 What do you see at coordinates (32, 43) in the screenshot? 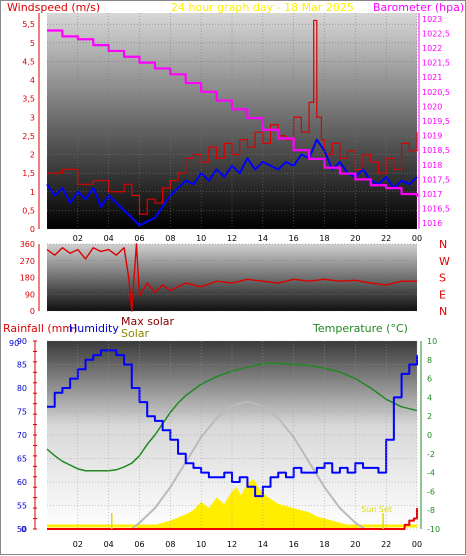
I see `wind-y-tick: 5` at bounding box center [32, 43].